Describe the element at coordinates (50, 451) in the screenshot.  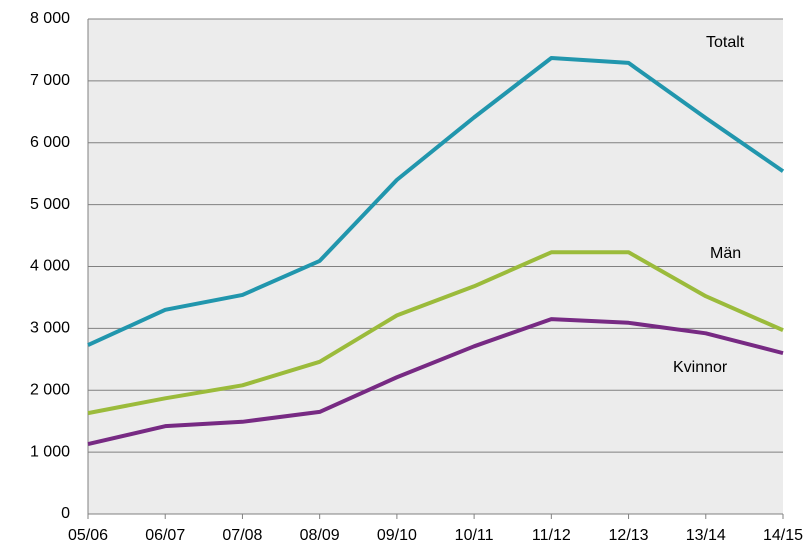
I see `y-tick-label: 1 000` at that location.